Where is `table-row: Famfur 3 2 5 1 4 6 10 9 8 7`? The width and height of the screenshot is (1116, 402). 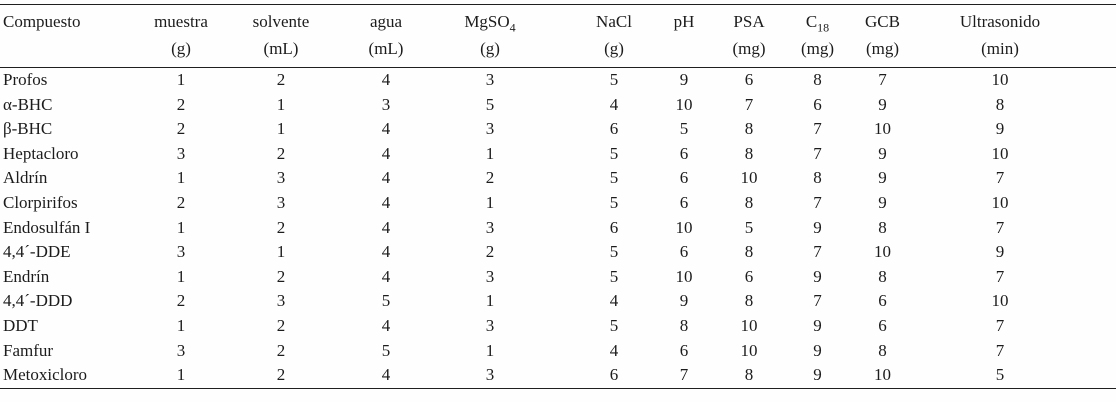 table-row: Famfur 3 2 5 1 4 6 10 9 8 7 is located at coordinates (558, 351).